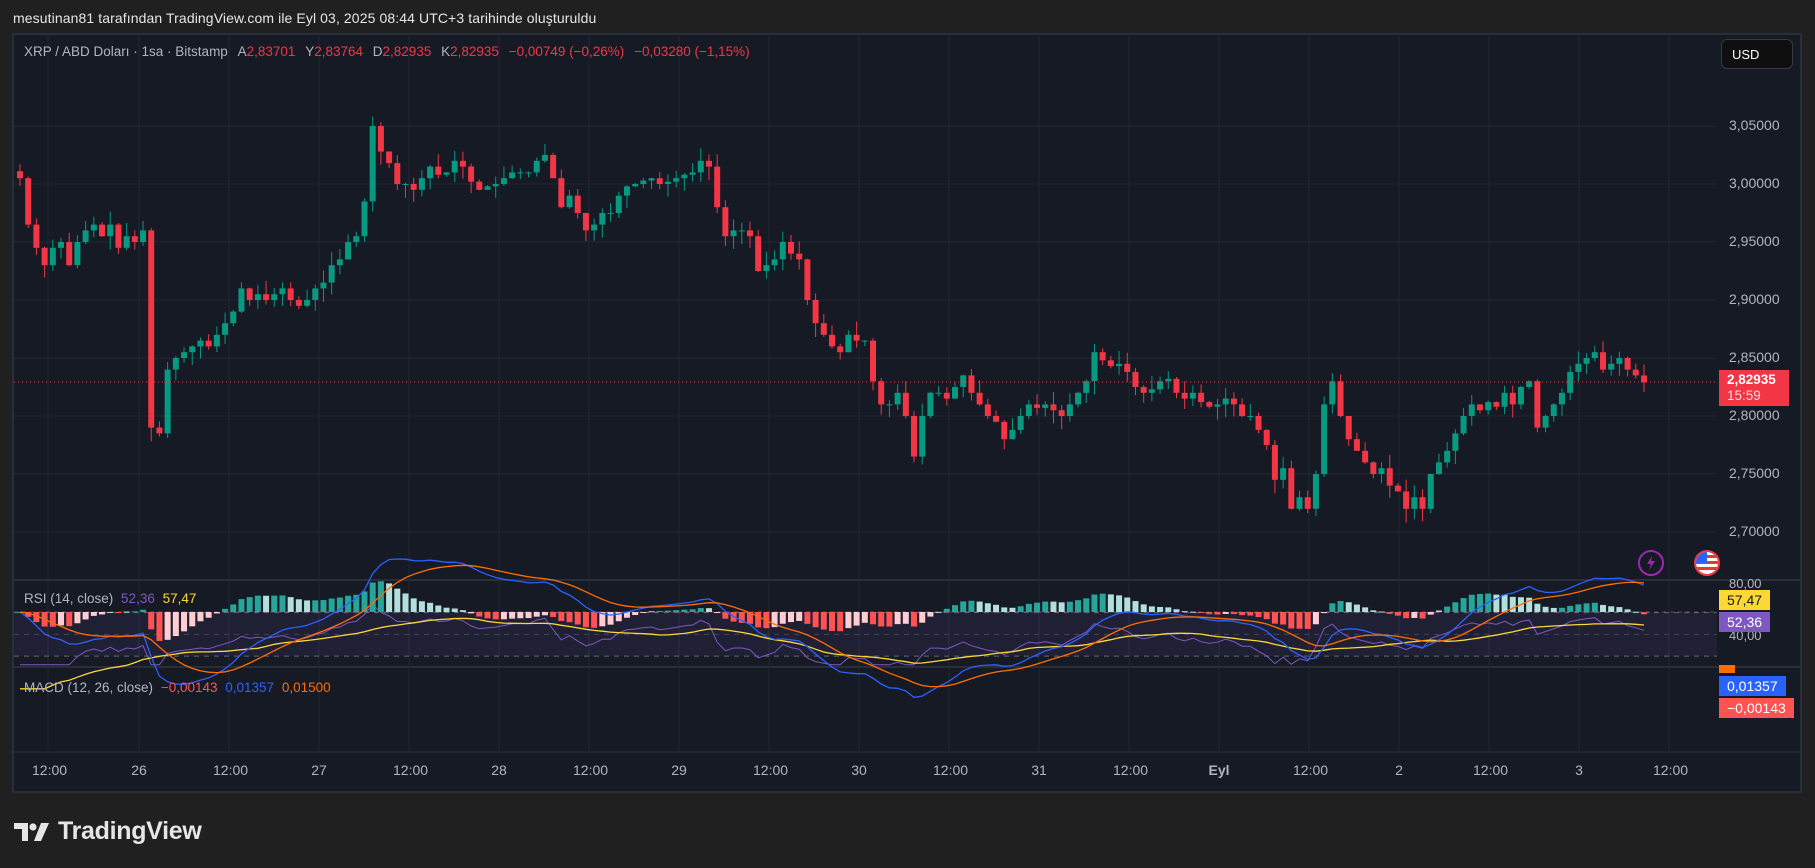 This screenshot has width=1815, height=868. Describe the element at coordinates (1399, 770) in the screenshot. I see `time-axis-label: 2` at that location.